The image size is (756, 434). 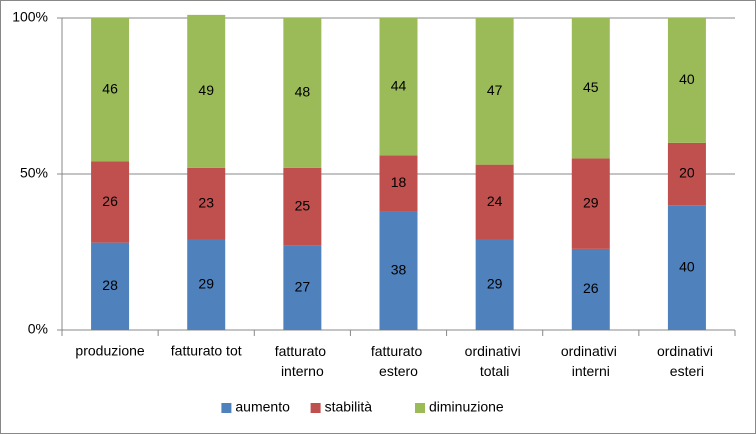 What do you see at coordinates (687, 361) in the screenshot?
I see `x-tick-label: ordinativi esteri` at bounding box center [687, 361].